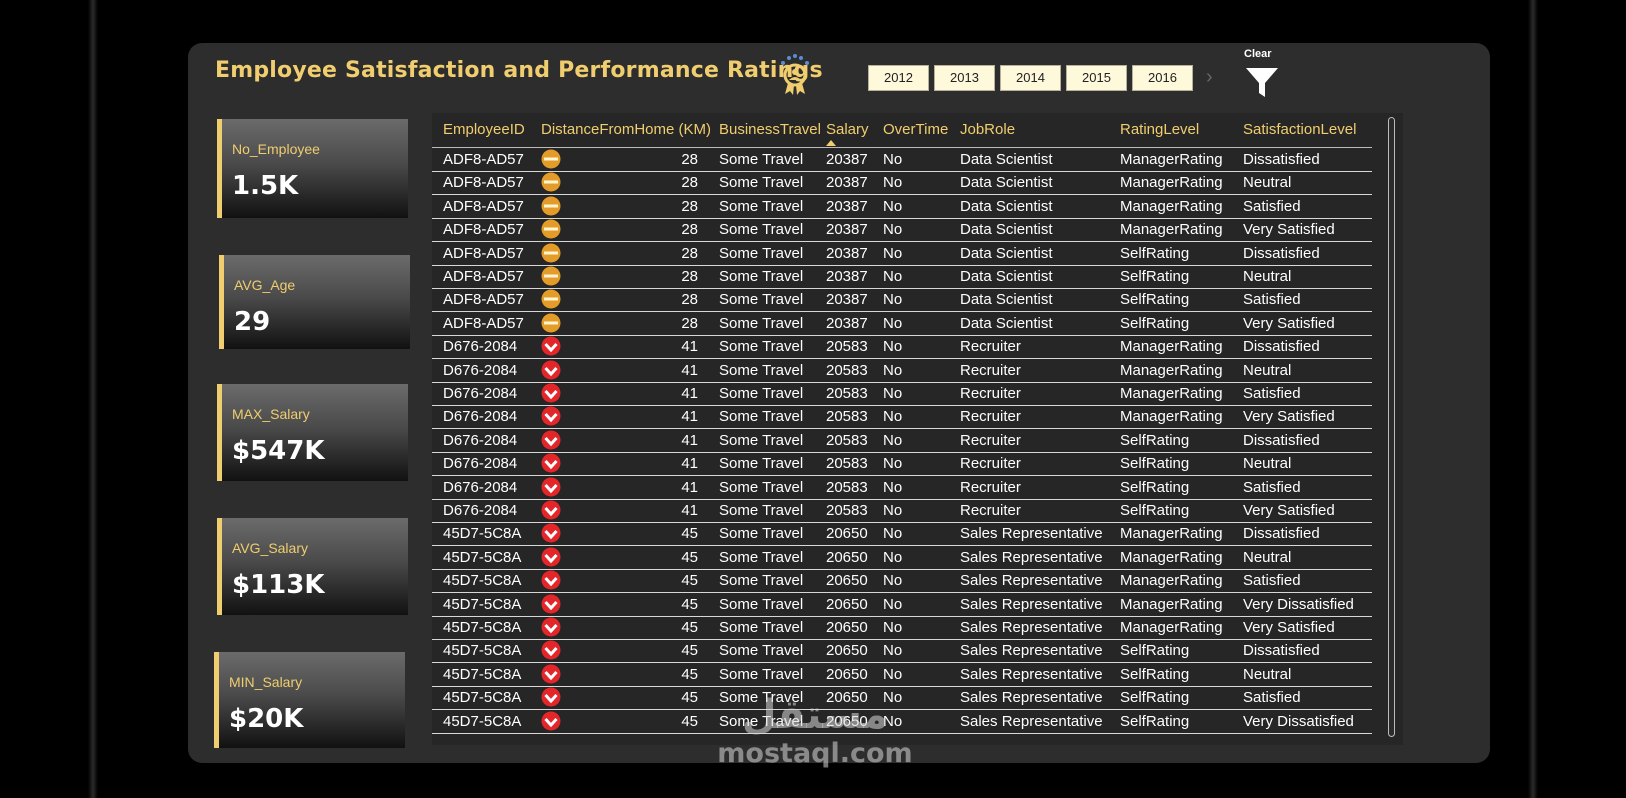 The width and height of the screenshot is (1626, 798). What do you see at coordinates (278, 451) in the screenshot?
I see `card-value: $547K` at bounding box center [278, 451].